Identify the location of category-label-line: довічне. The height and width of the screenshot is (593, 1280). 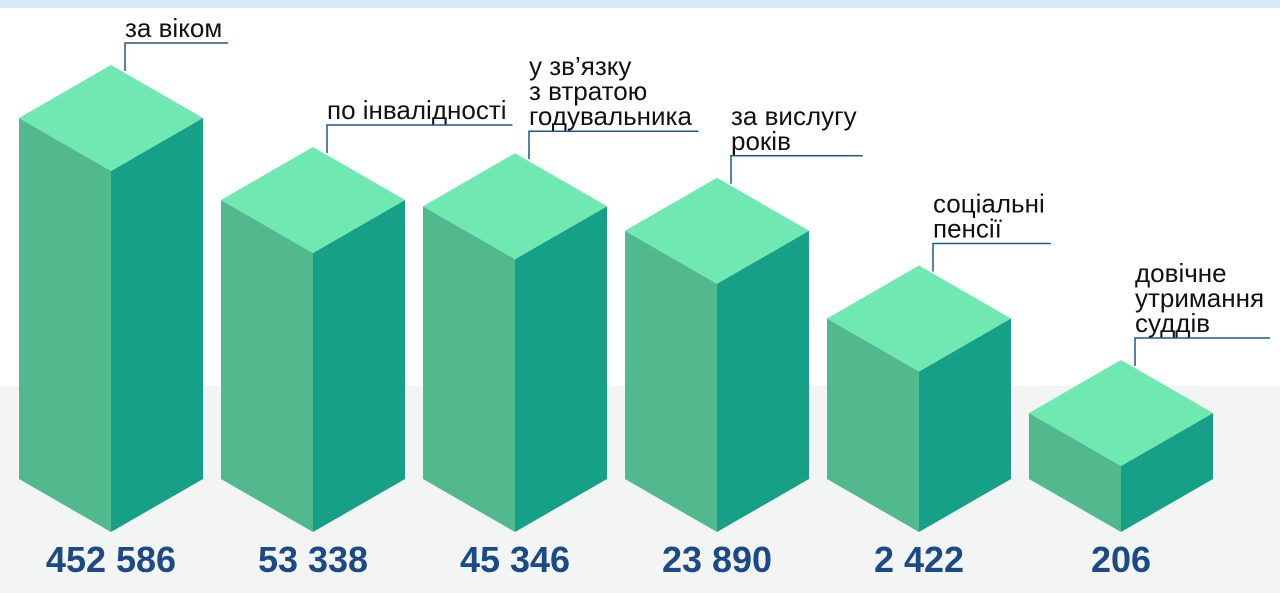
(1181, 273).